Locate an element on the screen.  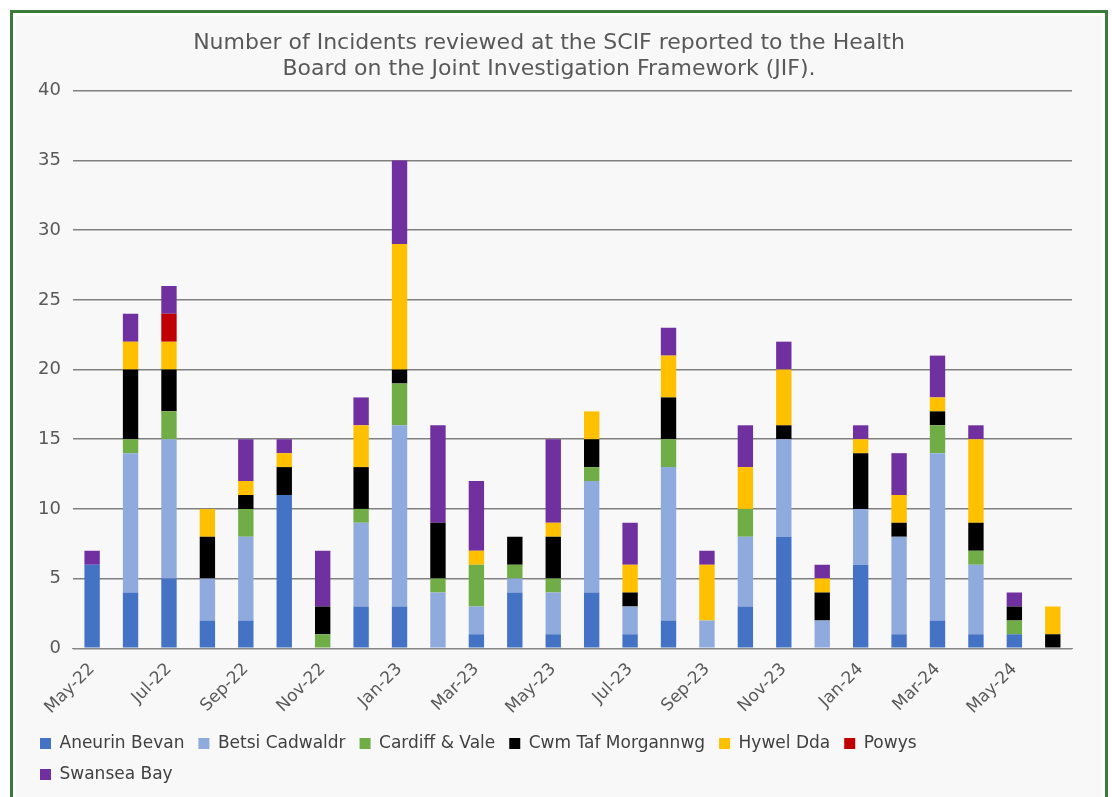
chart-title: Number of Incidents reviewed at the SCIF reported to the Health Board on the Joint Investigation Framework (JIF). is located at coordinates (549, 54).